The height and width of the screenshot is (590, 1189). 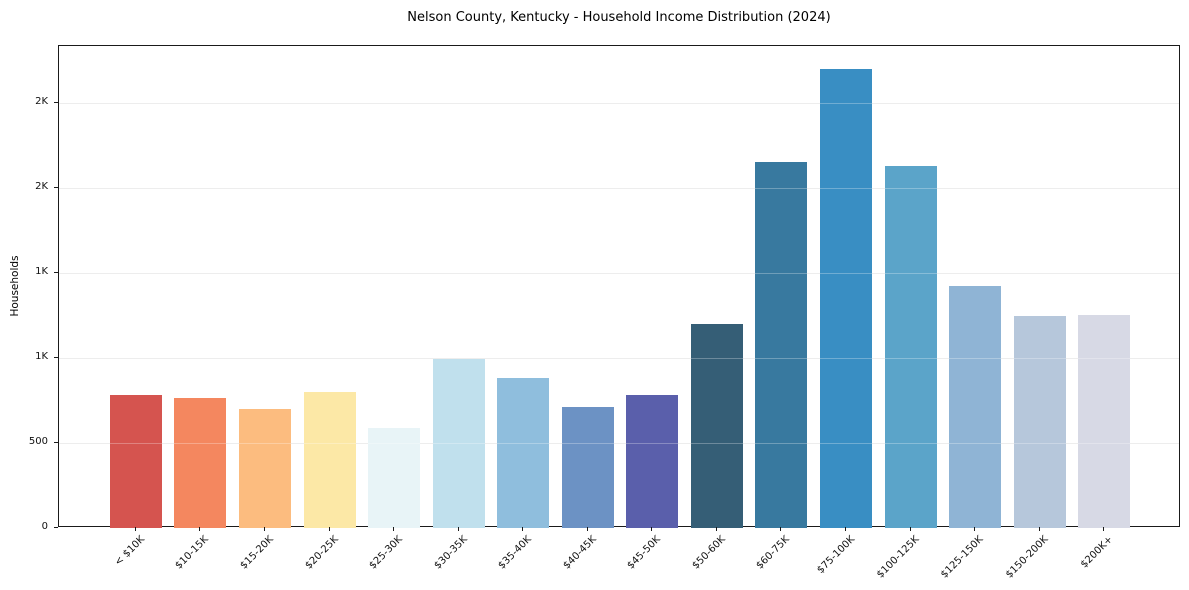 What do you see at coordinates (129, 551) in the screenshot?
I see `x-tick-label: < $10K` at bounding box center [129, 551].